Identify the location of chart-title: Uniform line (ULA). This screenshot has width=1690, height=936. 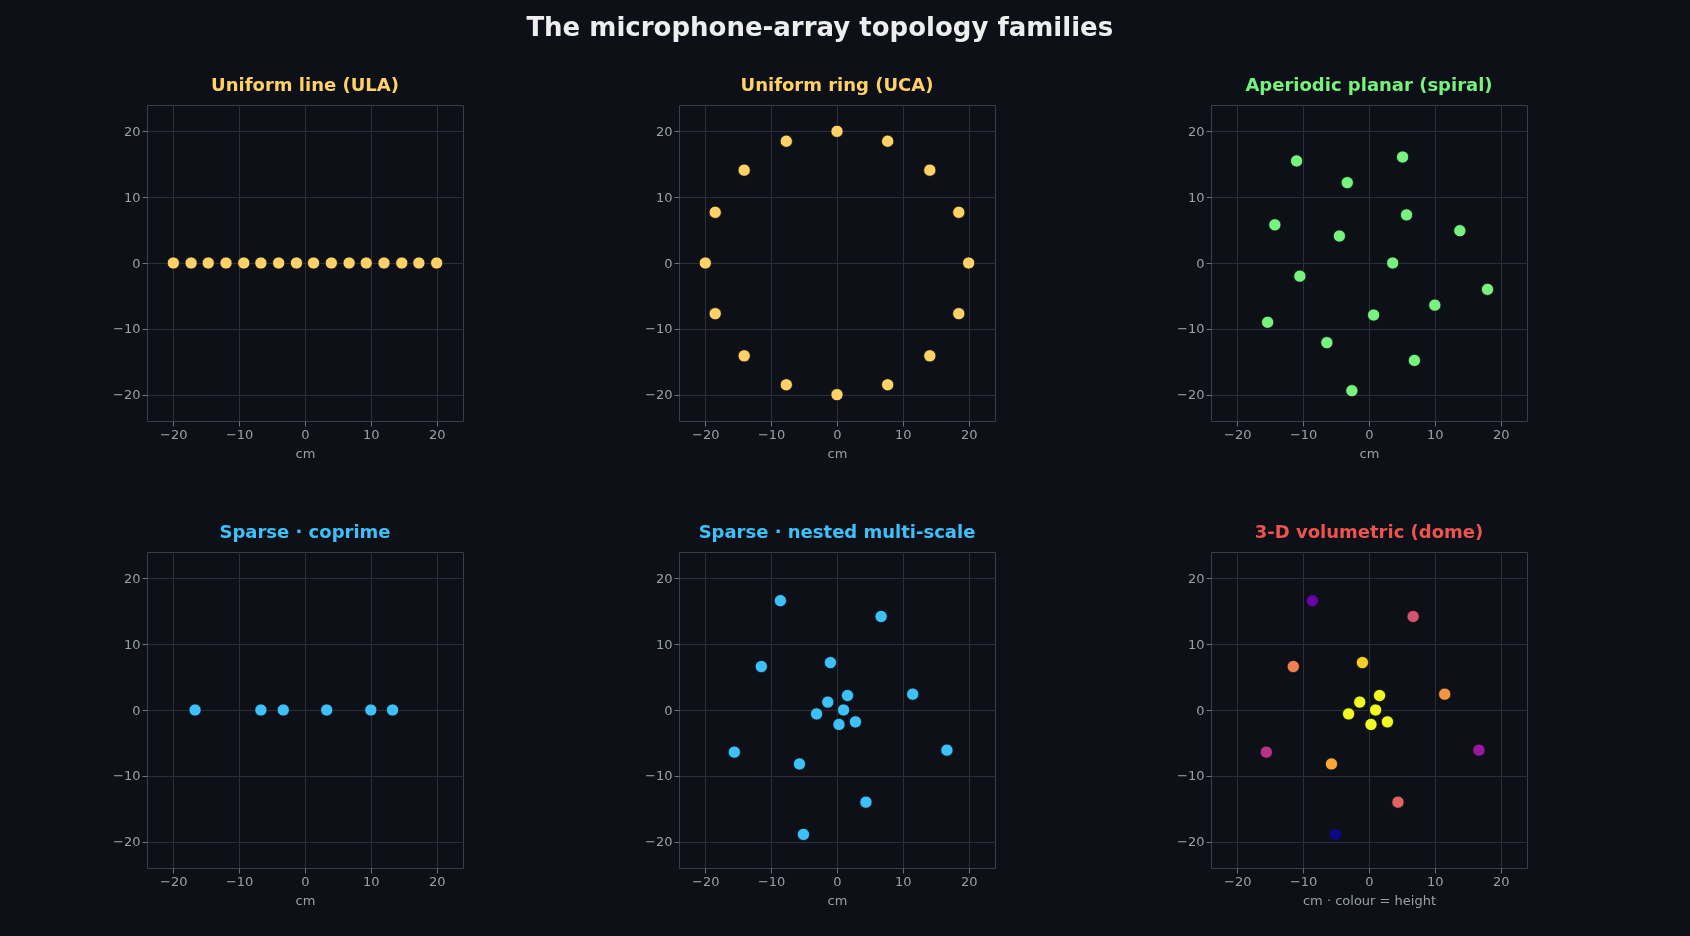
(305, 84).